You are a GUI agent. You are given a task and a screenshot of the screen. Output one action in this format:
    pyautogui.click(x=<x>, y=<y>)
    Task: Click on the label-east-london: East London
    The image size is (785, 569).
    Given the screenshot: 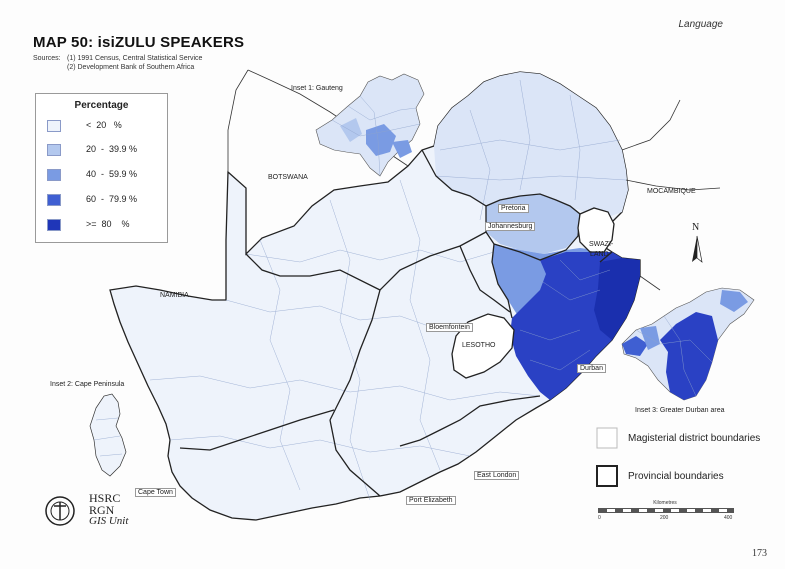 What is the action you would take?
    pyautogui.click(x=497, y=475)
    